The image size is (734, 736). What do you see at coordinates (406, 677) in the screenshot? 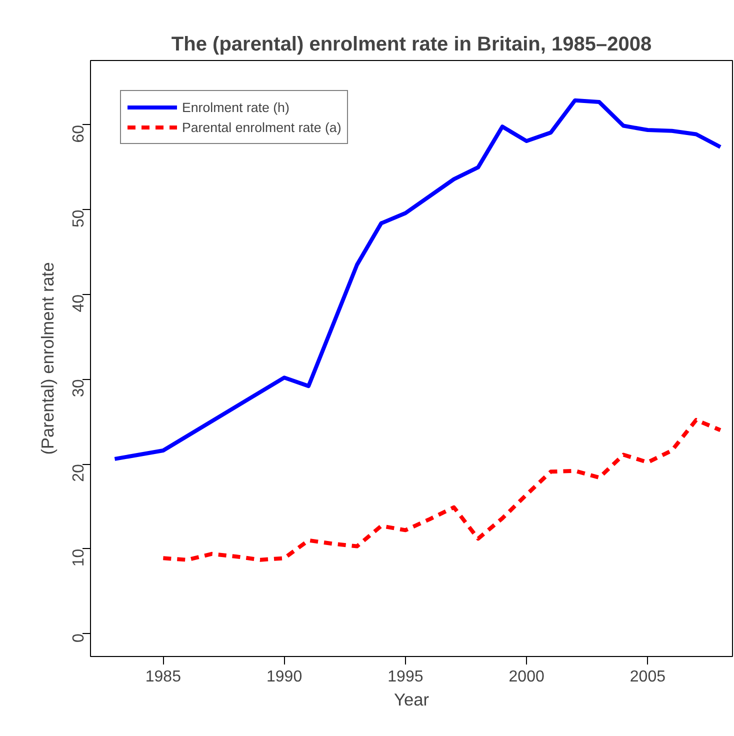
I see `x-tick-label: 1995` at bounding box center [406, 677].